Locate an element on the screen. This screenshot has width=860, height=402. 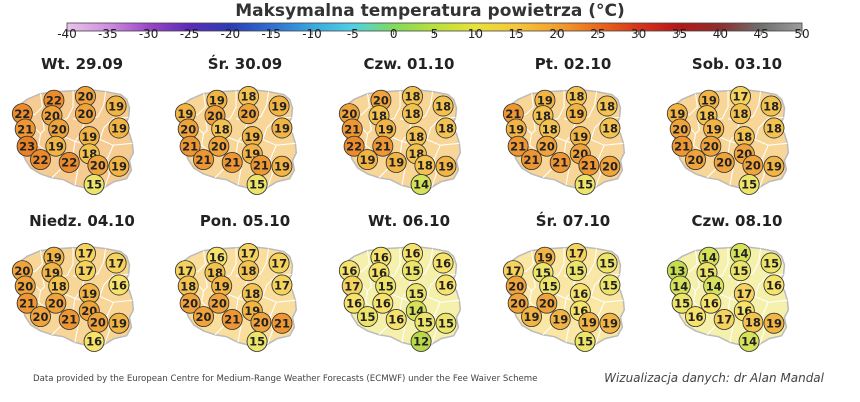
scale-tick-label: 50 is located at coordinates (802, 34).